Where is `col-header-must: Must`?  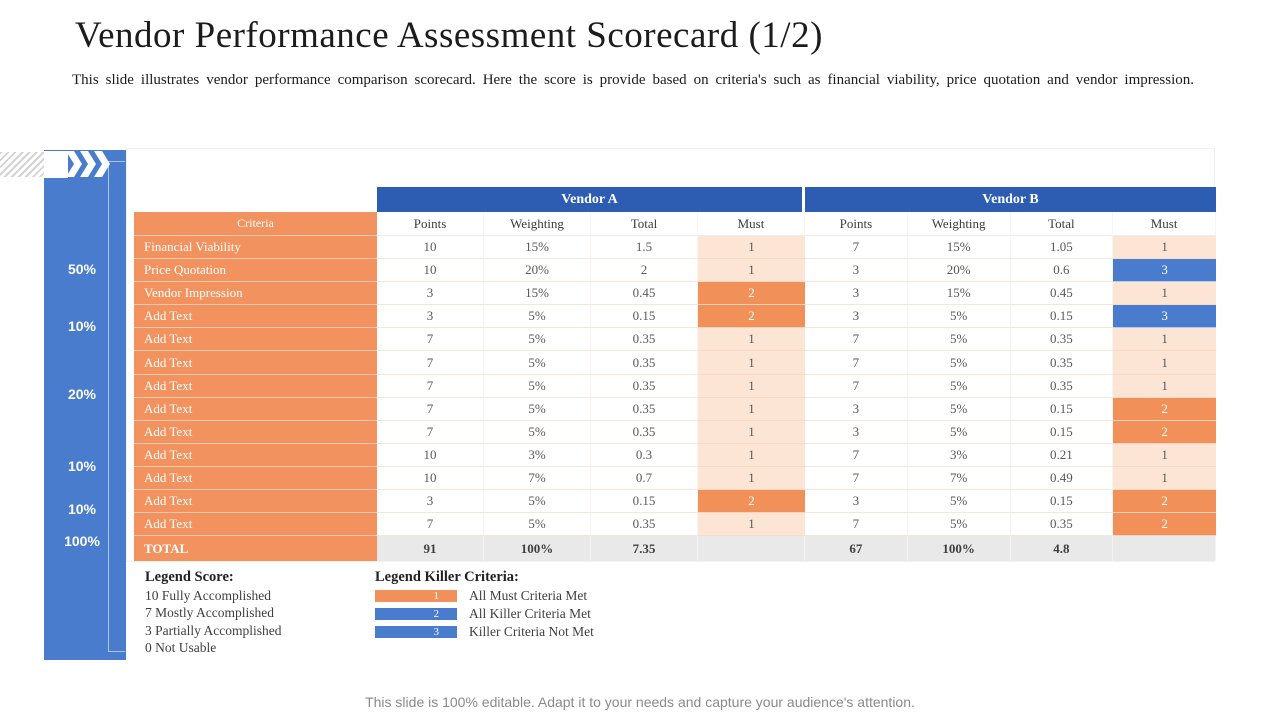 col-header-must: Must is located at coordinates (1164, 224).